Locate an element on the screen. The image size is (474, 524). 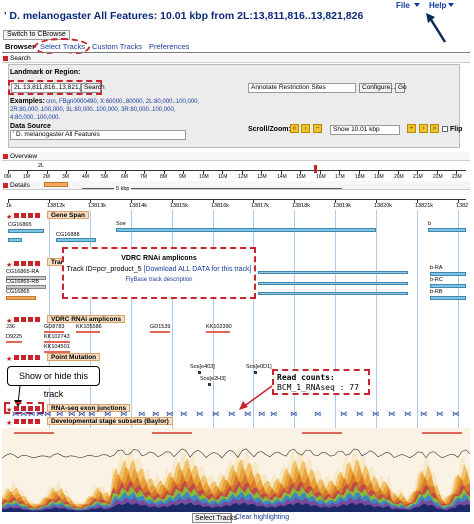
scroll-left-far-icon: « is located at coordinates (294, 128).